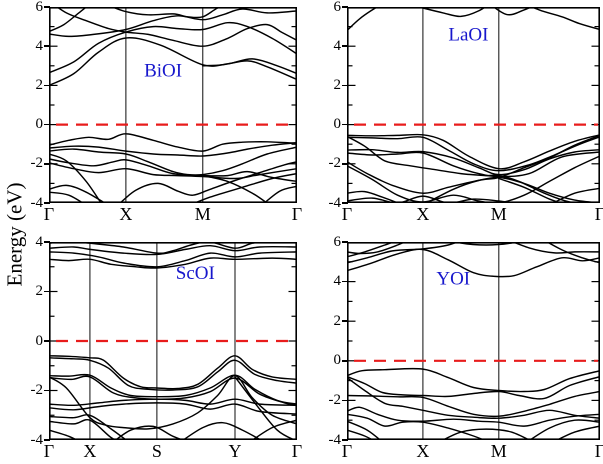  What do you see at coordinates (195, 273) in the screenshot?
I see `panel-title-scoi: ScOI` at bounding box center [195, 273].